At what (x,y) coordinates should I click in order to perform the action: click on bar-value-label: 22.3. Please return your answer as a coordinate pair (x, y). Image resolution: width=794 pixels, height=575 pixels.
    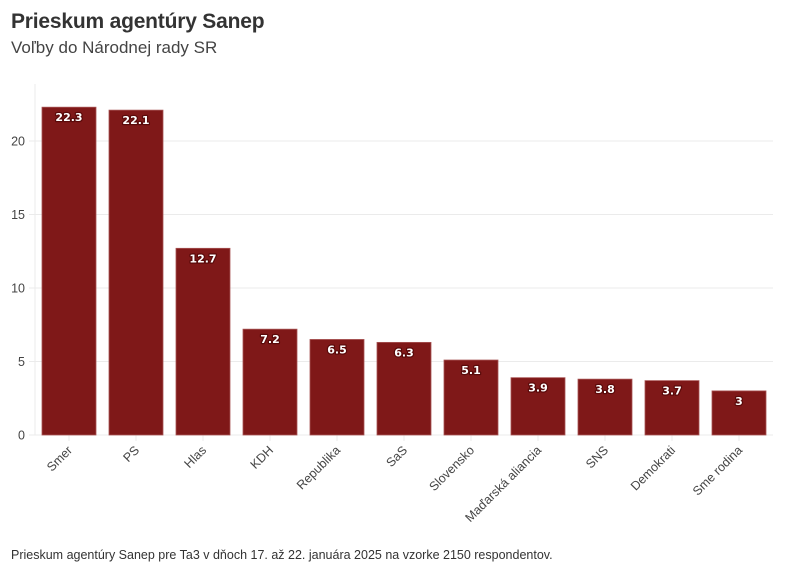
    Looking at the image, I should click on (68, 117).